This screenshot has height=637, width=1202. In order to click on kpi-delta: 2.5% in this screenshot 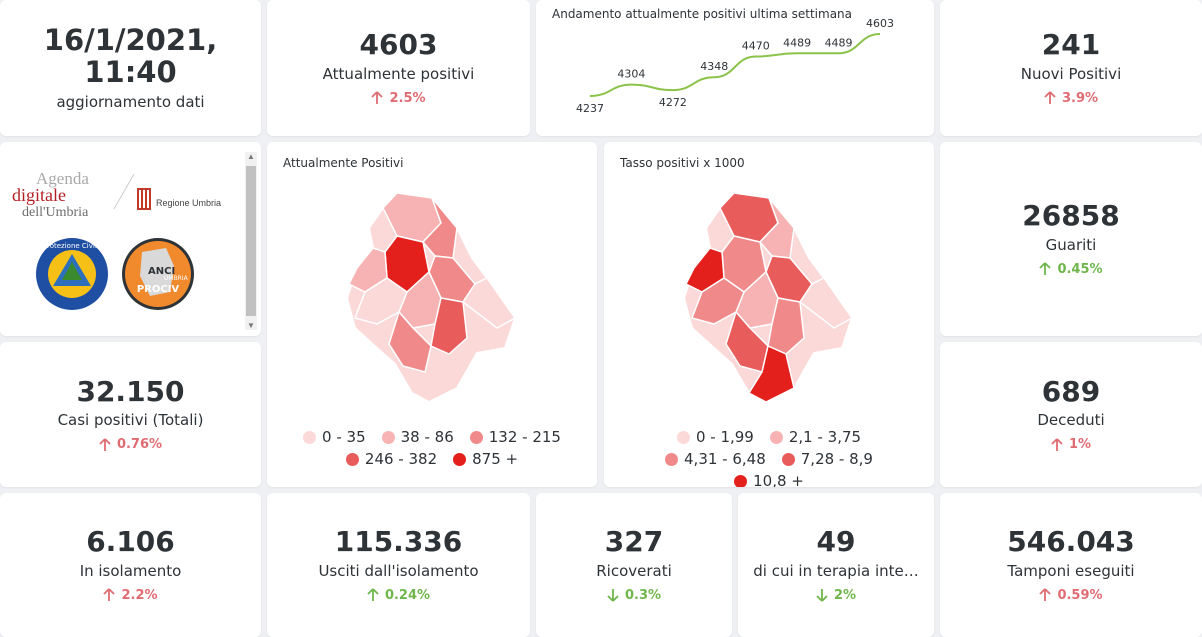, I will do `click(398, 98)`.